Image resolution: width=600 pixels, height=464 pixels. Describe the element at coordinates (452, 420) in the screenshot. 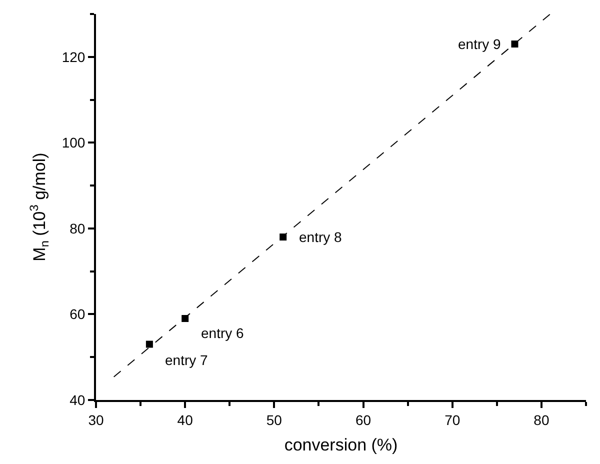

I see `x-tick-label: 70` at that location.